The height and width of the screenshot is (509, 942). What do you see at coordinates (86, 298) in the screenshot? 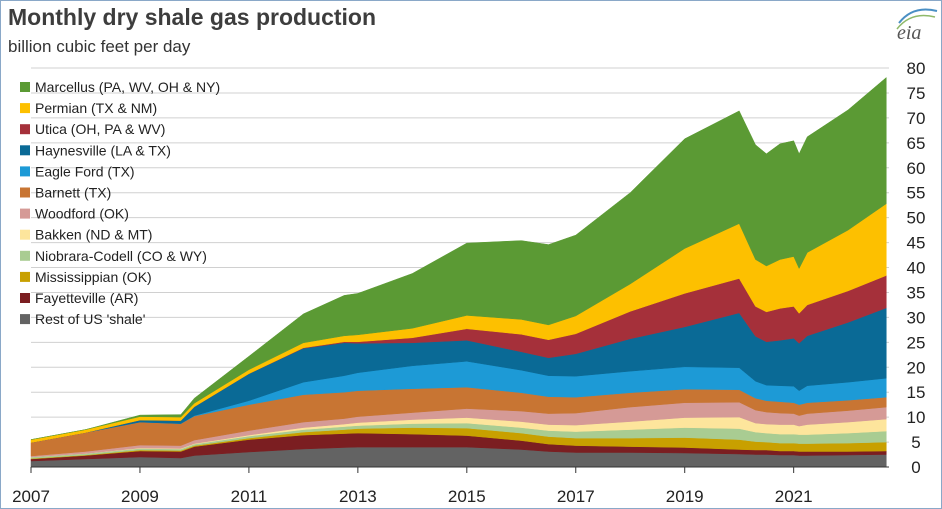
I see `legend-label: Fayetteville (AR)` at bounding box center [86, 298].